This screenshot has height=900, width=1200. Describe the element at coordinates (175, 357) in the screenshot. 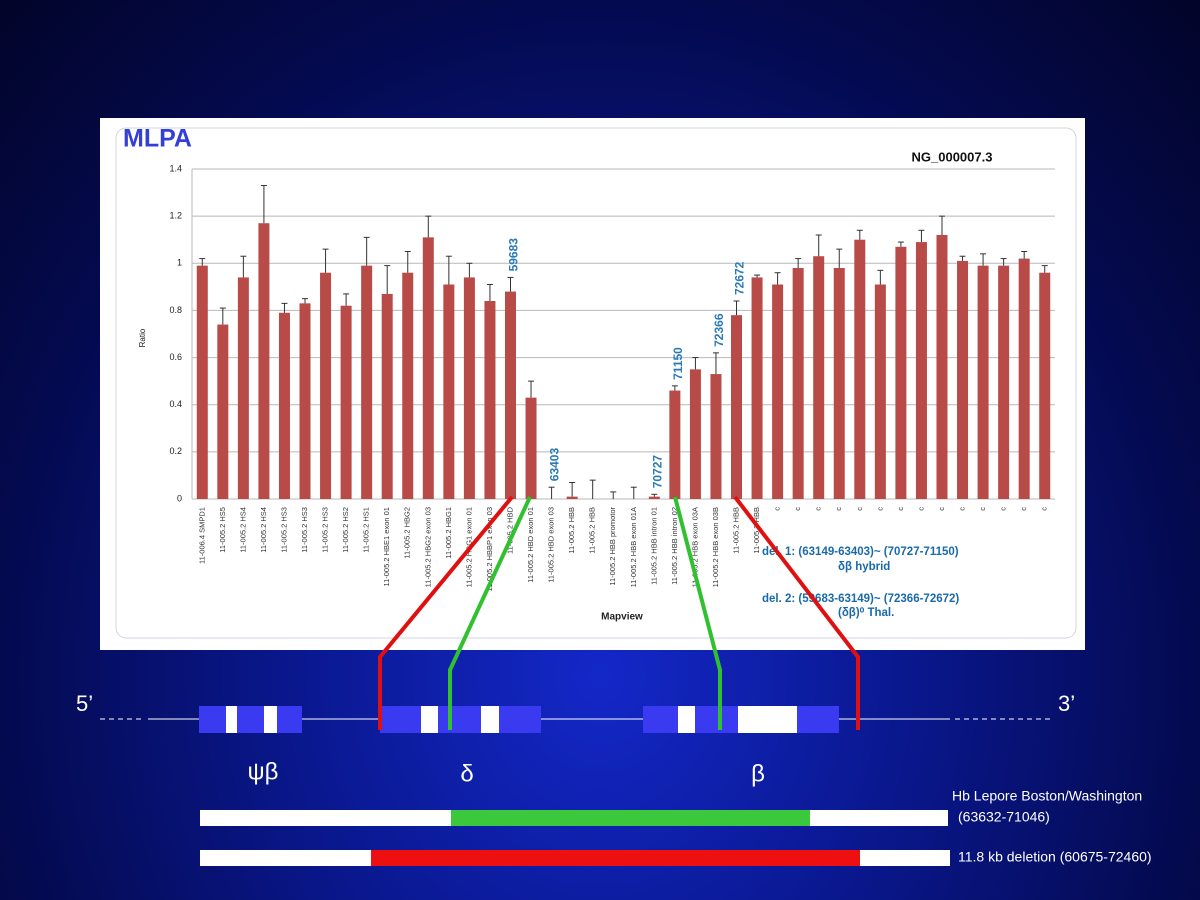

I see `y-tick-label: 0.6` at that location.